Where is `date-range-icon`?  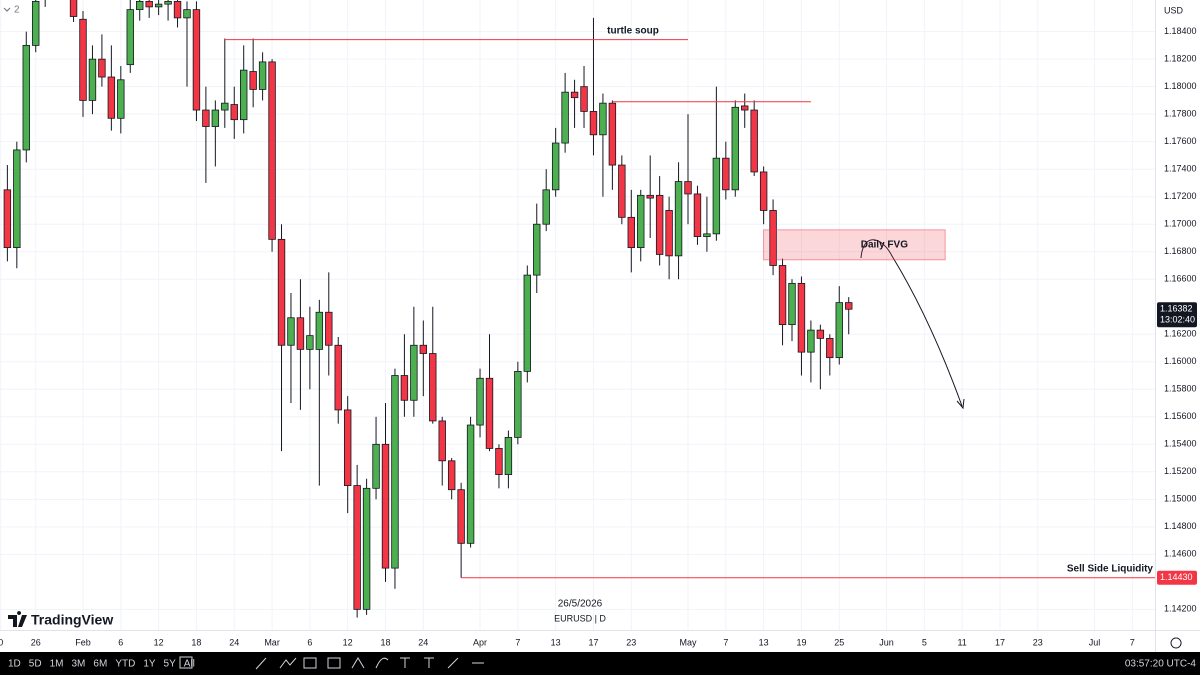
date-range-icon is located at coordinates (186, 662).